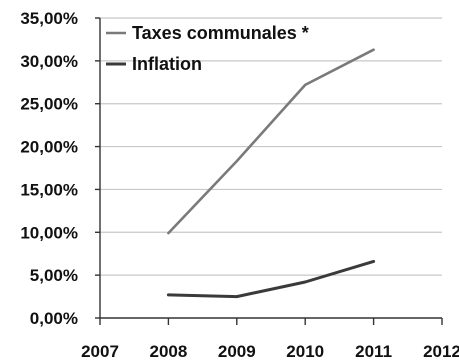 The width and height of the screenshot is (459, 361). I want to click on legend: Taxes communales * Inflation, so click(207, 48).